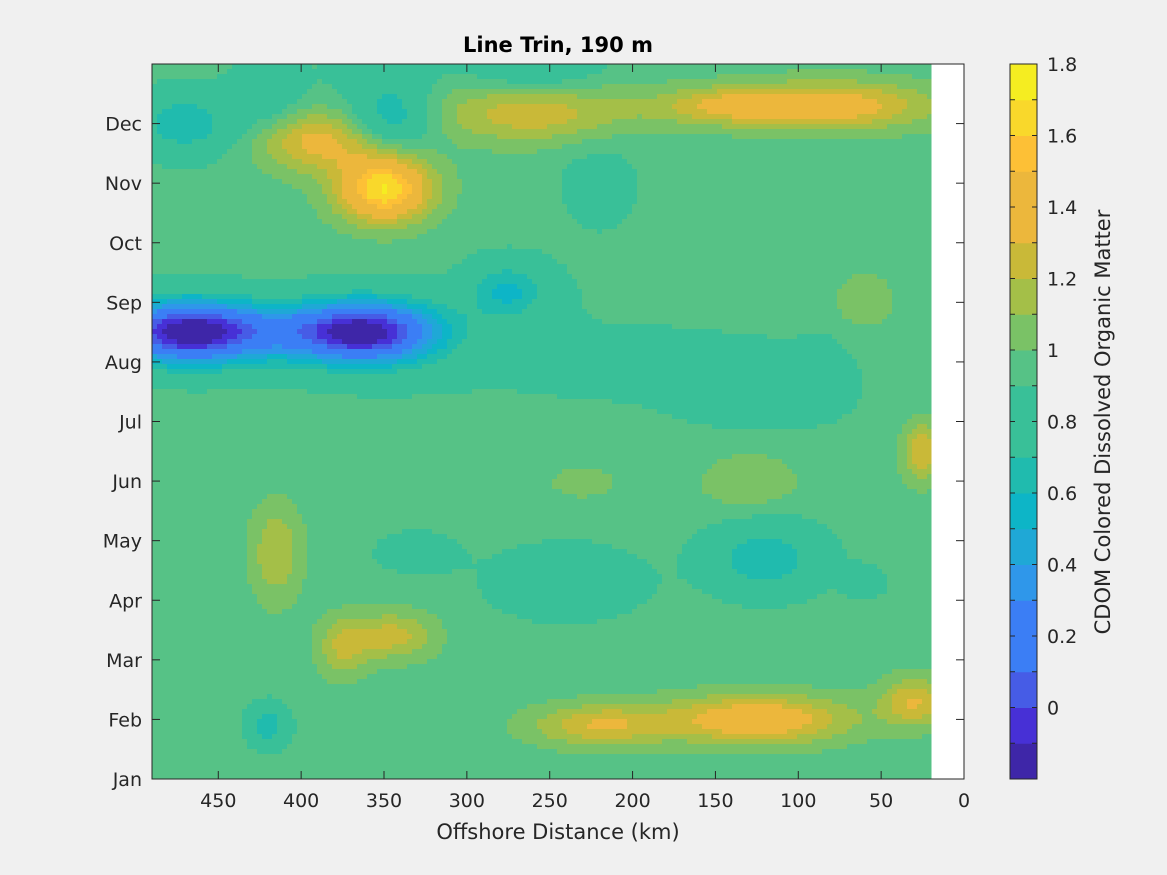  I want to click on x-tick-label: 100, so click(798, 801).